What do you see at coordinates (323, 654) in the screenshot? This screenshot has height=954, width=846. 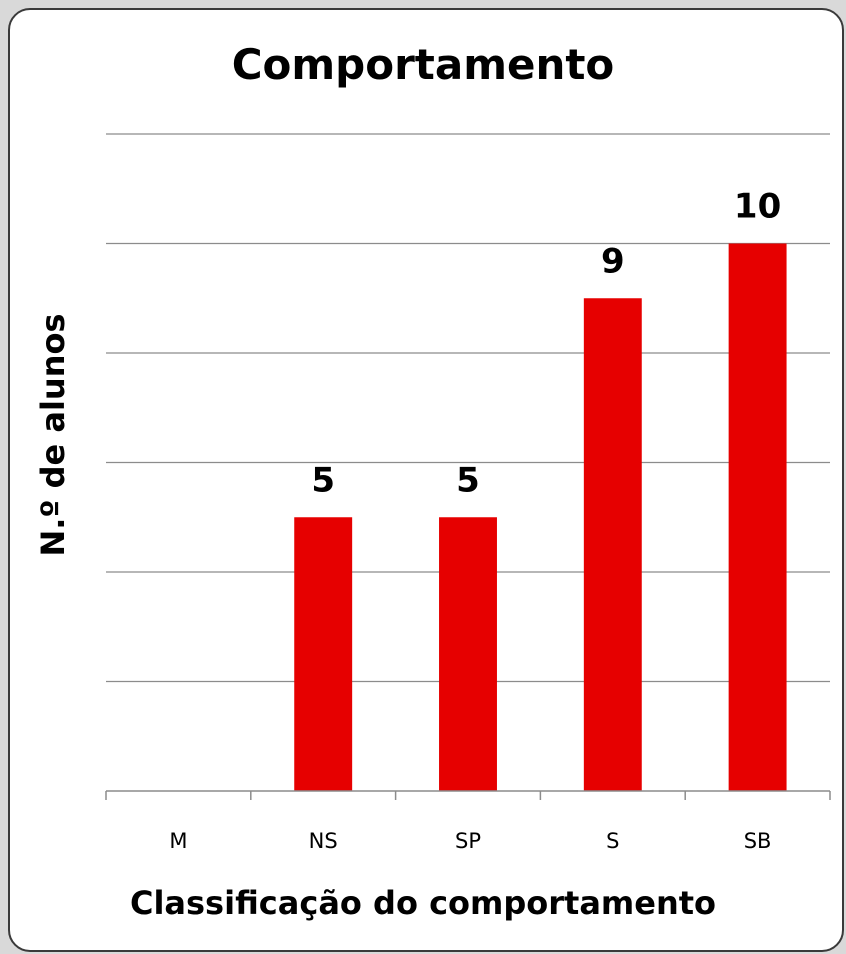 I see `bar-ns` at bounding box center [323, 654].